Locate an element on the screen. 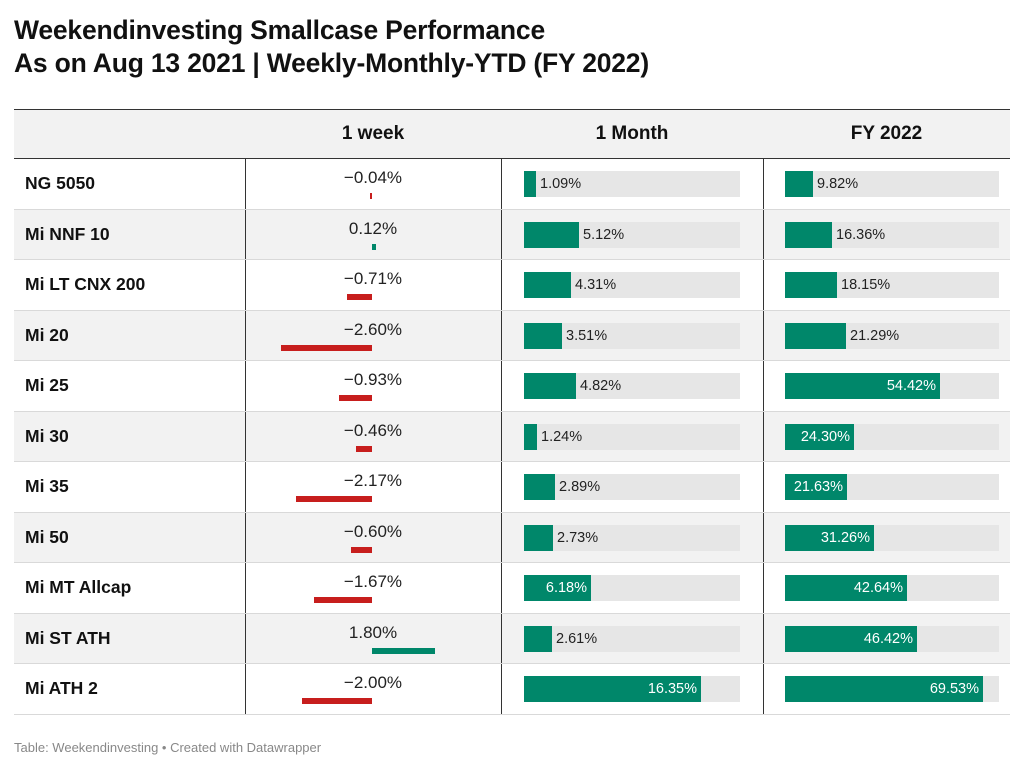  fy-value-label: 46.42% is located at coordinates (888, 638).